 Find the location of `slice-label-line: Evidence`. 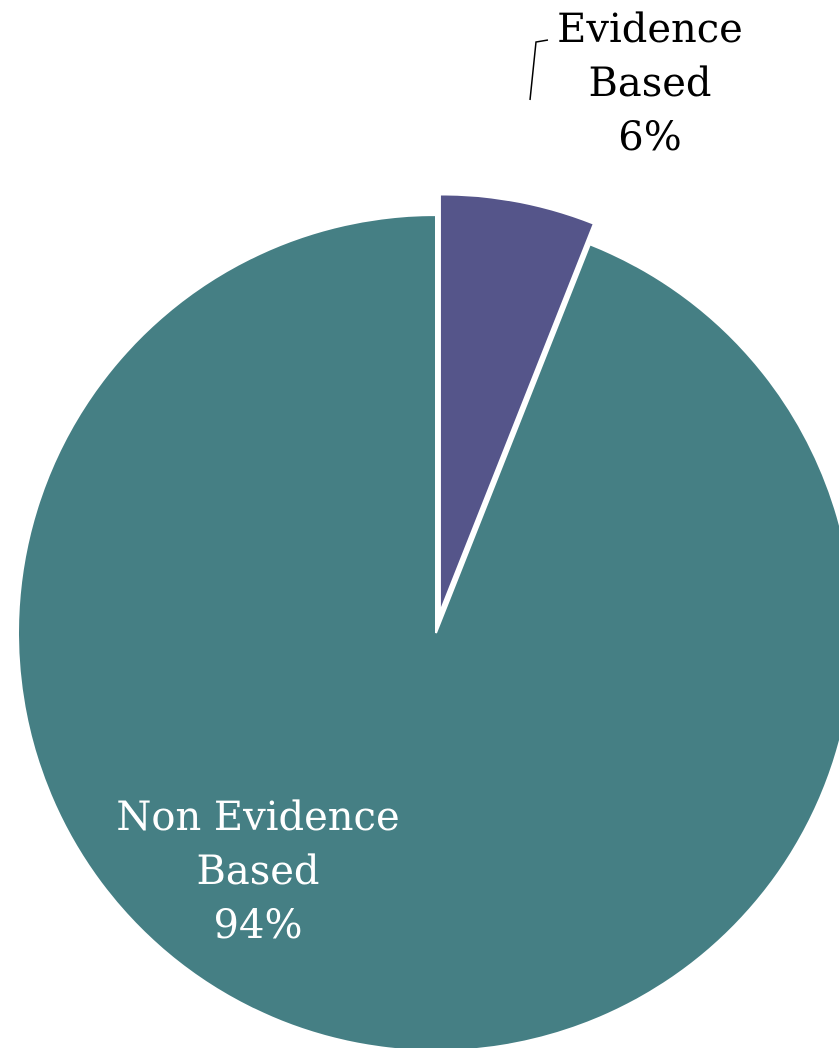

slice-label-line: Evidence is located at coordinates (650, 29).